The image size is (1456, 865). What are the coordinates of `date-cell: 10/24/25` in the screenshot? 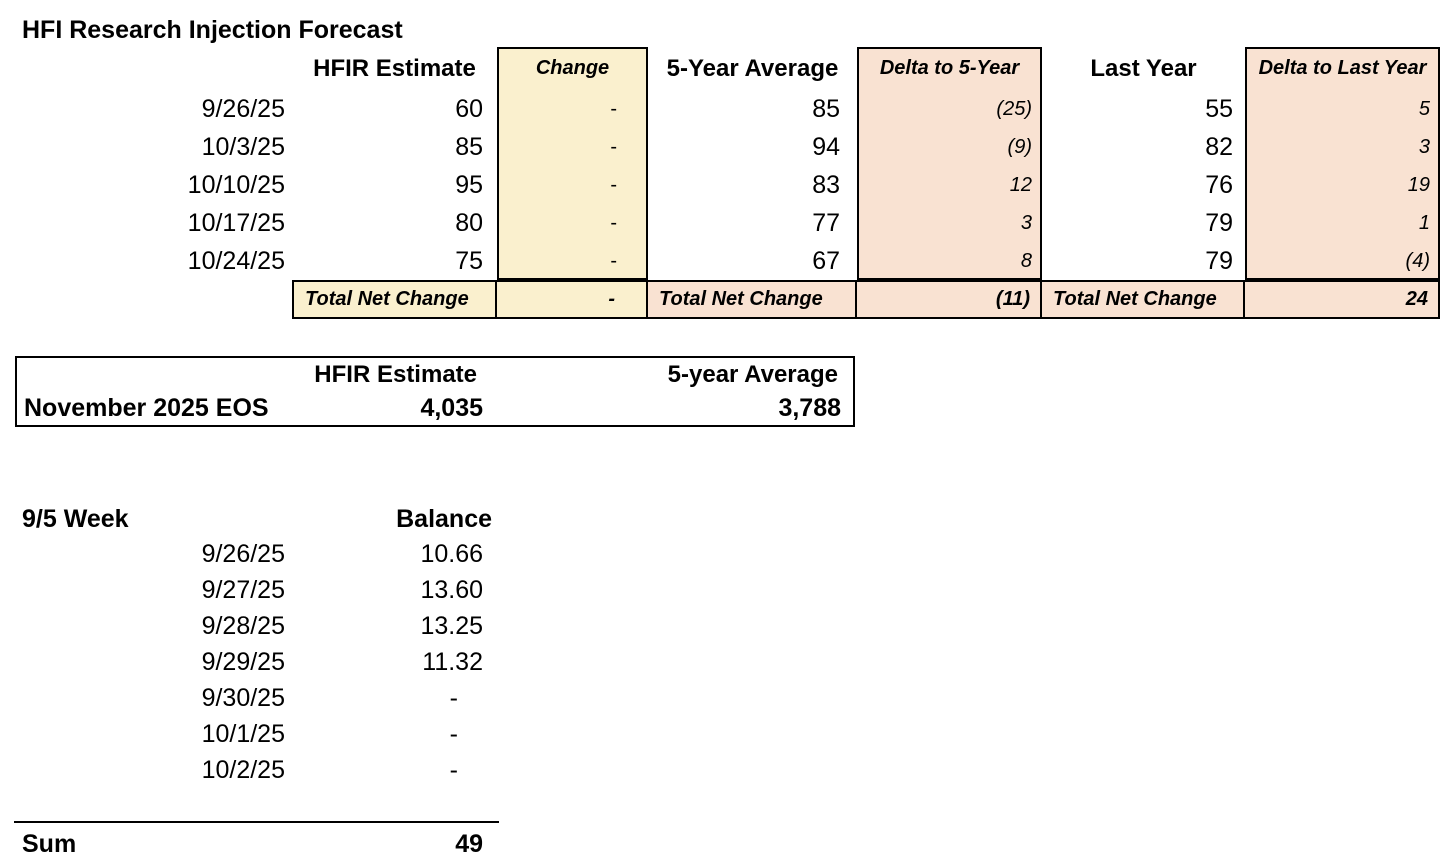 It's located at (236, 260).